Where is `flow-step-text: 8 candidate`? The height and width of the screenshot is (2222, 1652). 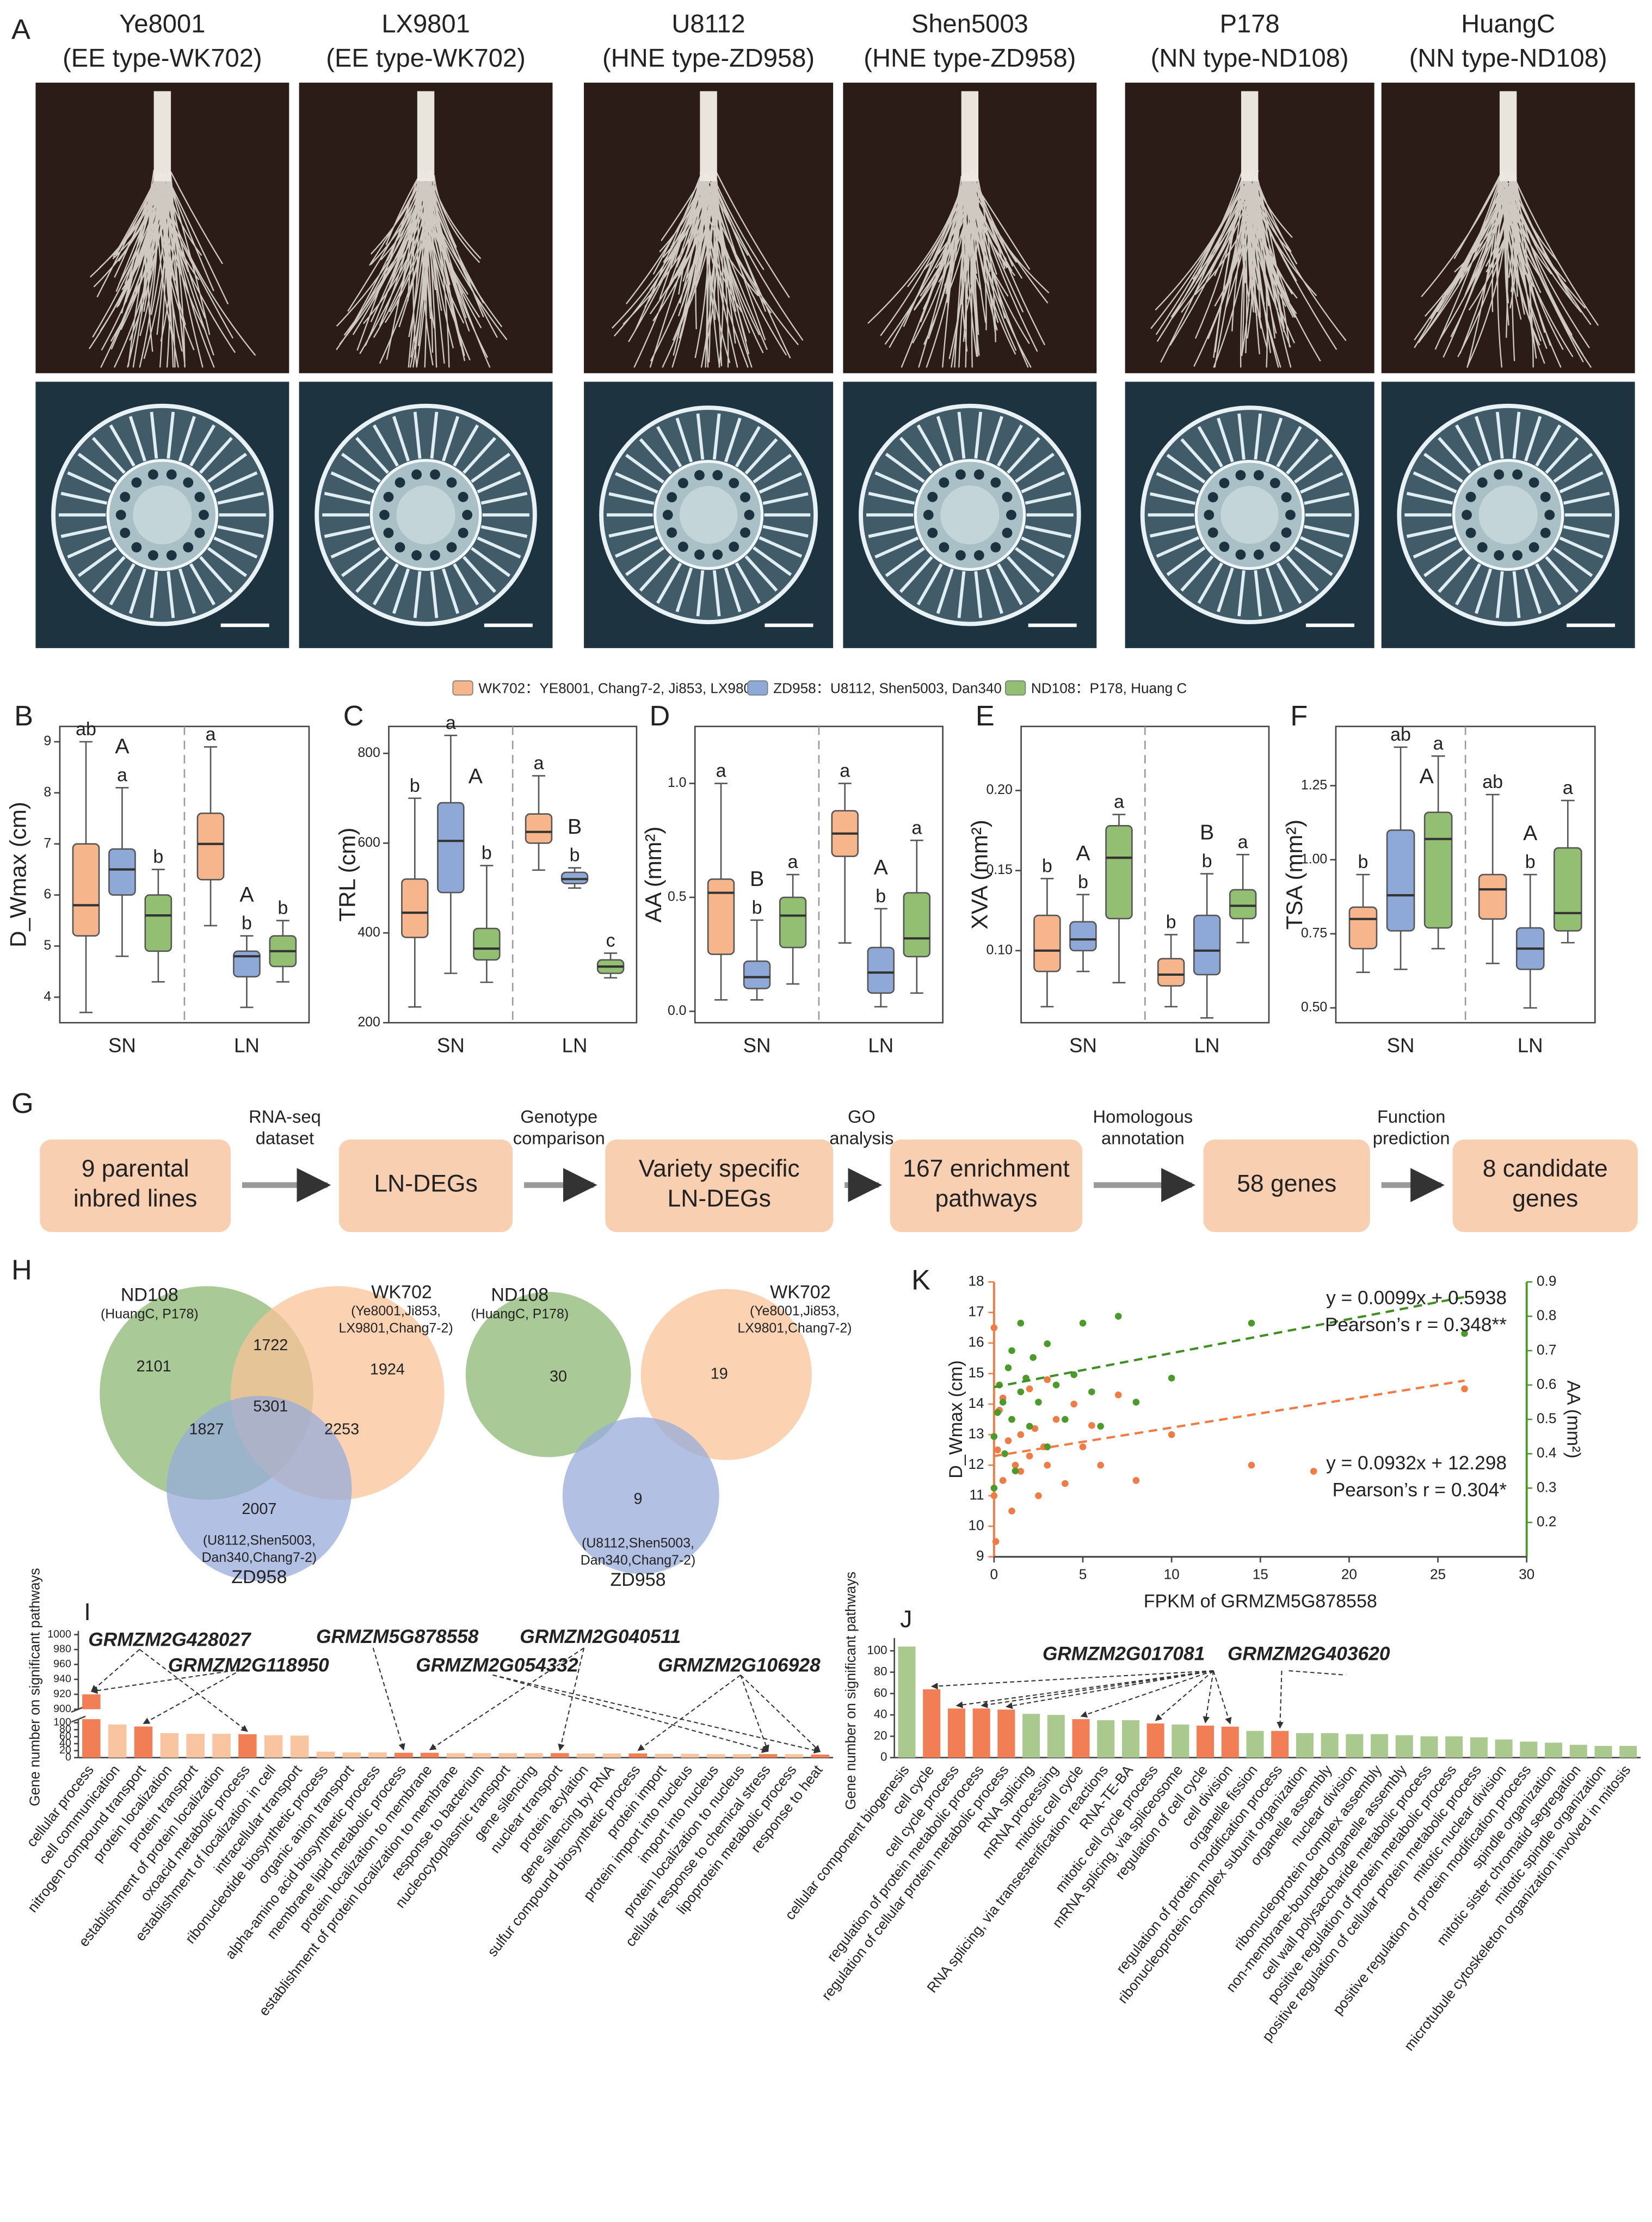 flow-step-text: 8 candidate is located at coordinates (1545, 1168).